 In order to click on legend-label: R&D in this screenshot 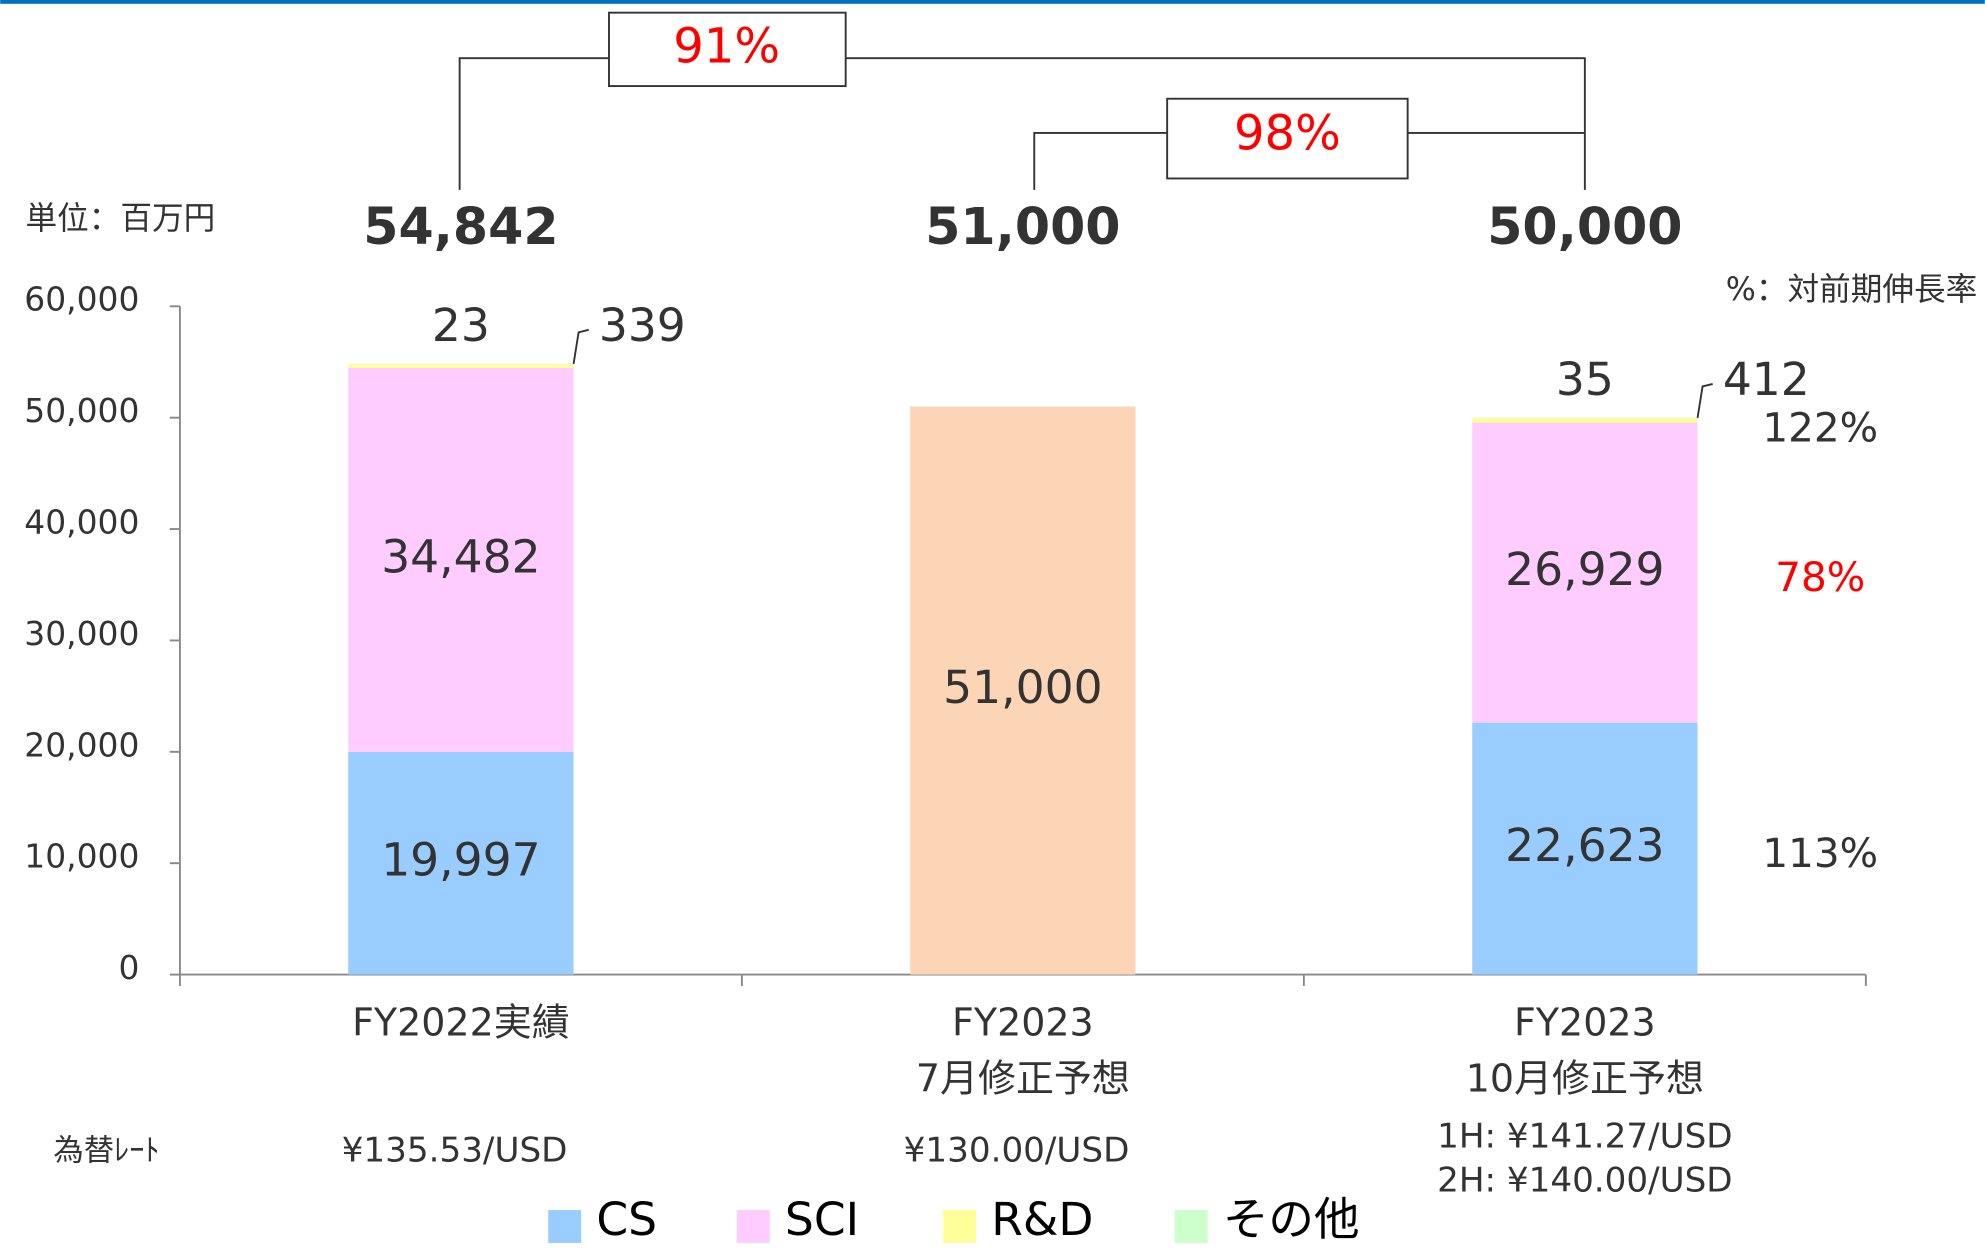, I will do `click(1042, 1219)`.